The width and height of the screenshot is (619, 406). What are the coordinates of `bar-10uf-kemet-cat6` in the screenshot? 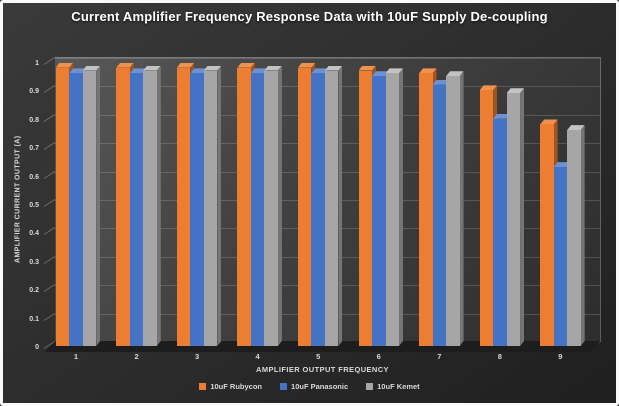 It's located at (392, 209).